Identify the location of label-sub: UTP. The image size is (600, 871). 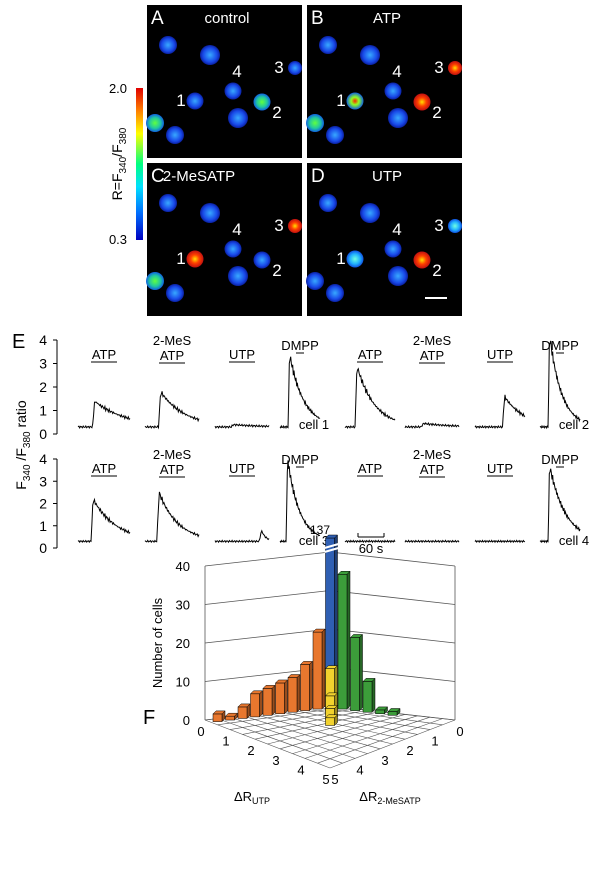
(261, 801).